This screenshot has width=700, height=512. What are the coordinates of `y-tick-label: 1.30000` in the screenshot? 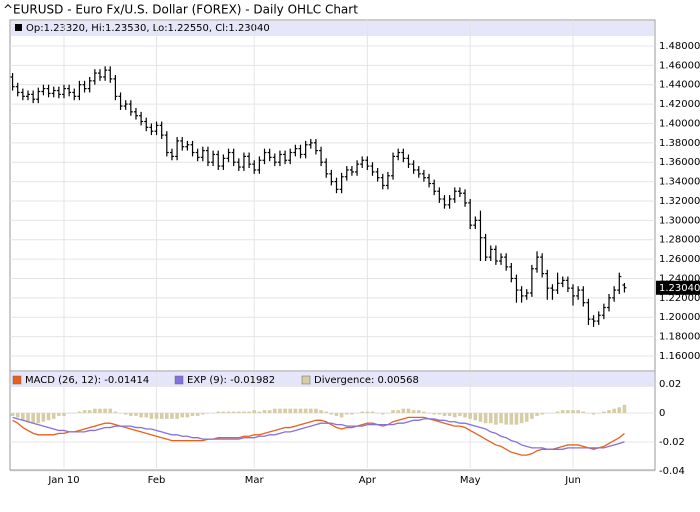 It's located at (679, 220).